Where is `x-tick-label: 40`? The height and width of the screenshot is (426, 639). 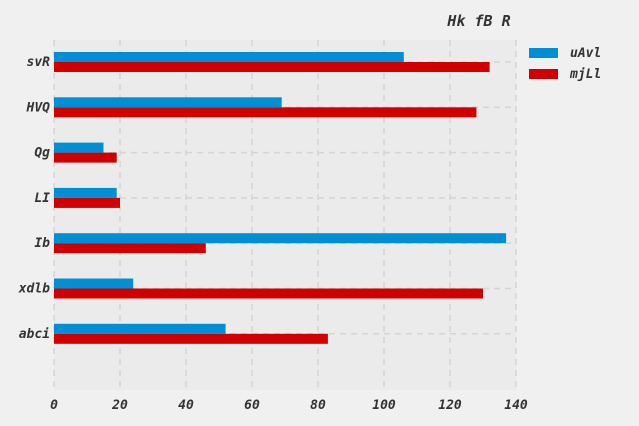 x-tick-label: 40 is located at coordinates (186, 405).